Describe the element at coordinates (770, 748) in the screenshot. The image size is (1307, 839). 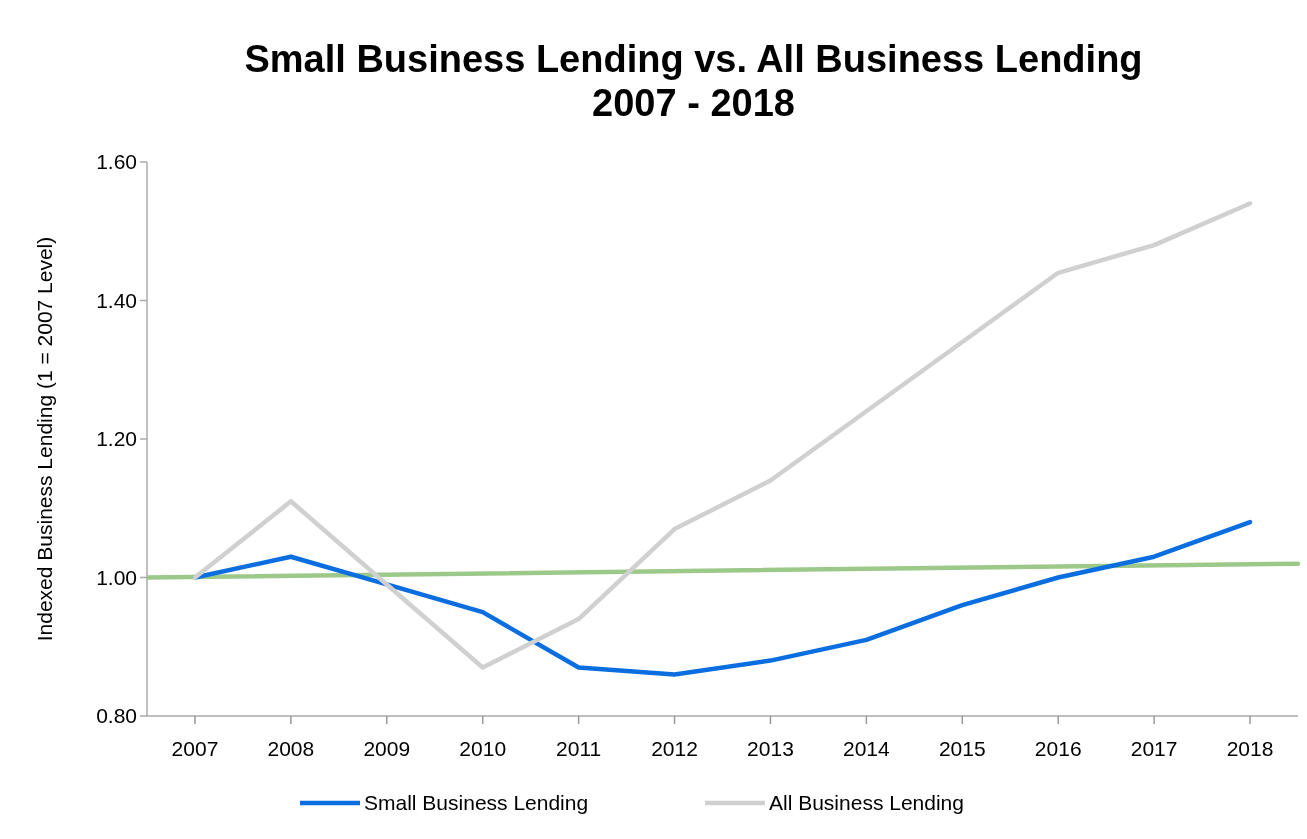
I see `x-tick-label: 2013` at that location.